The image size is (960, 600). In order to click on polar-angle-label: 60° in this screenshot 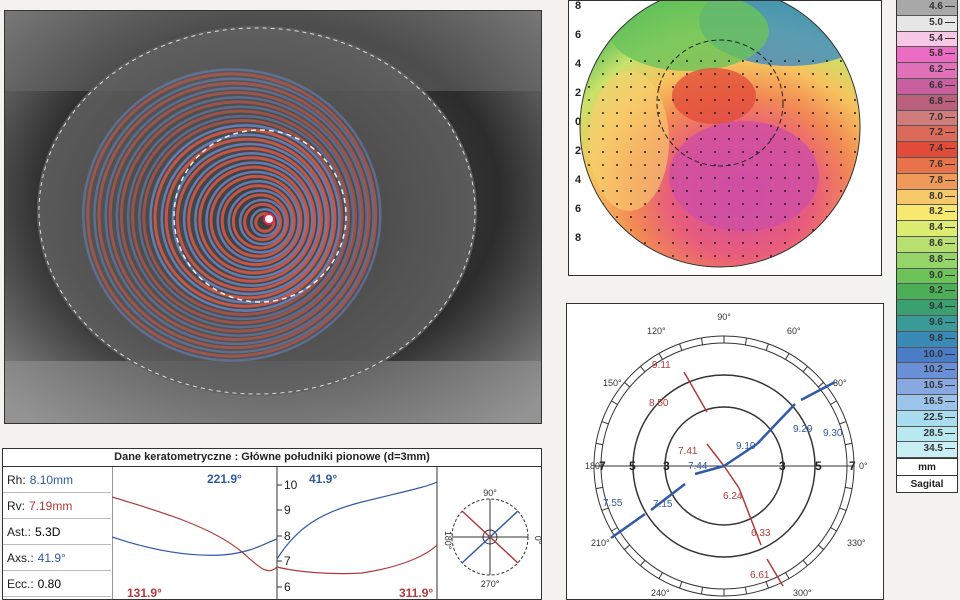, I will do `click(794, 331)`.